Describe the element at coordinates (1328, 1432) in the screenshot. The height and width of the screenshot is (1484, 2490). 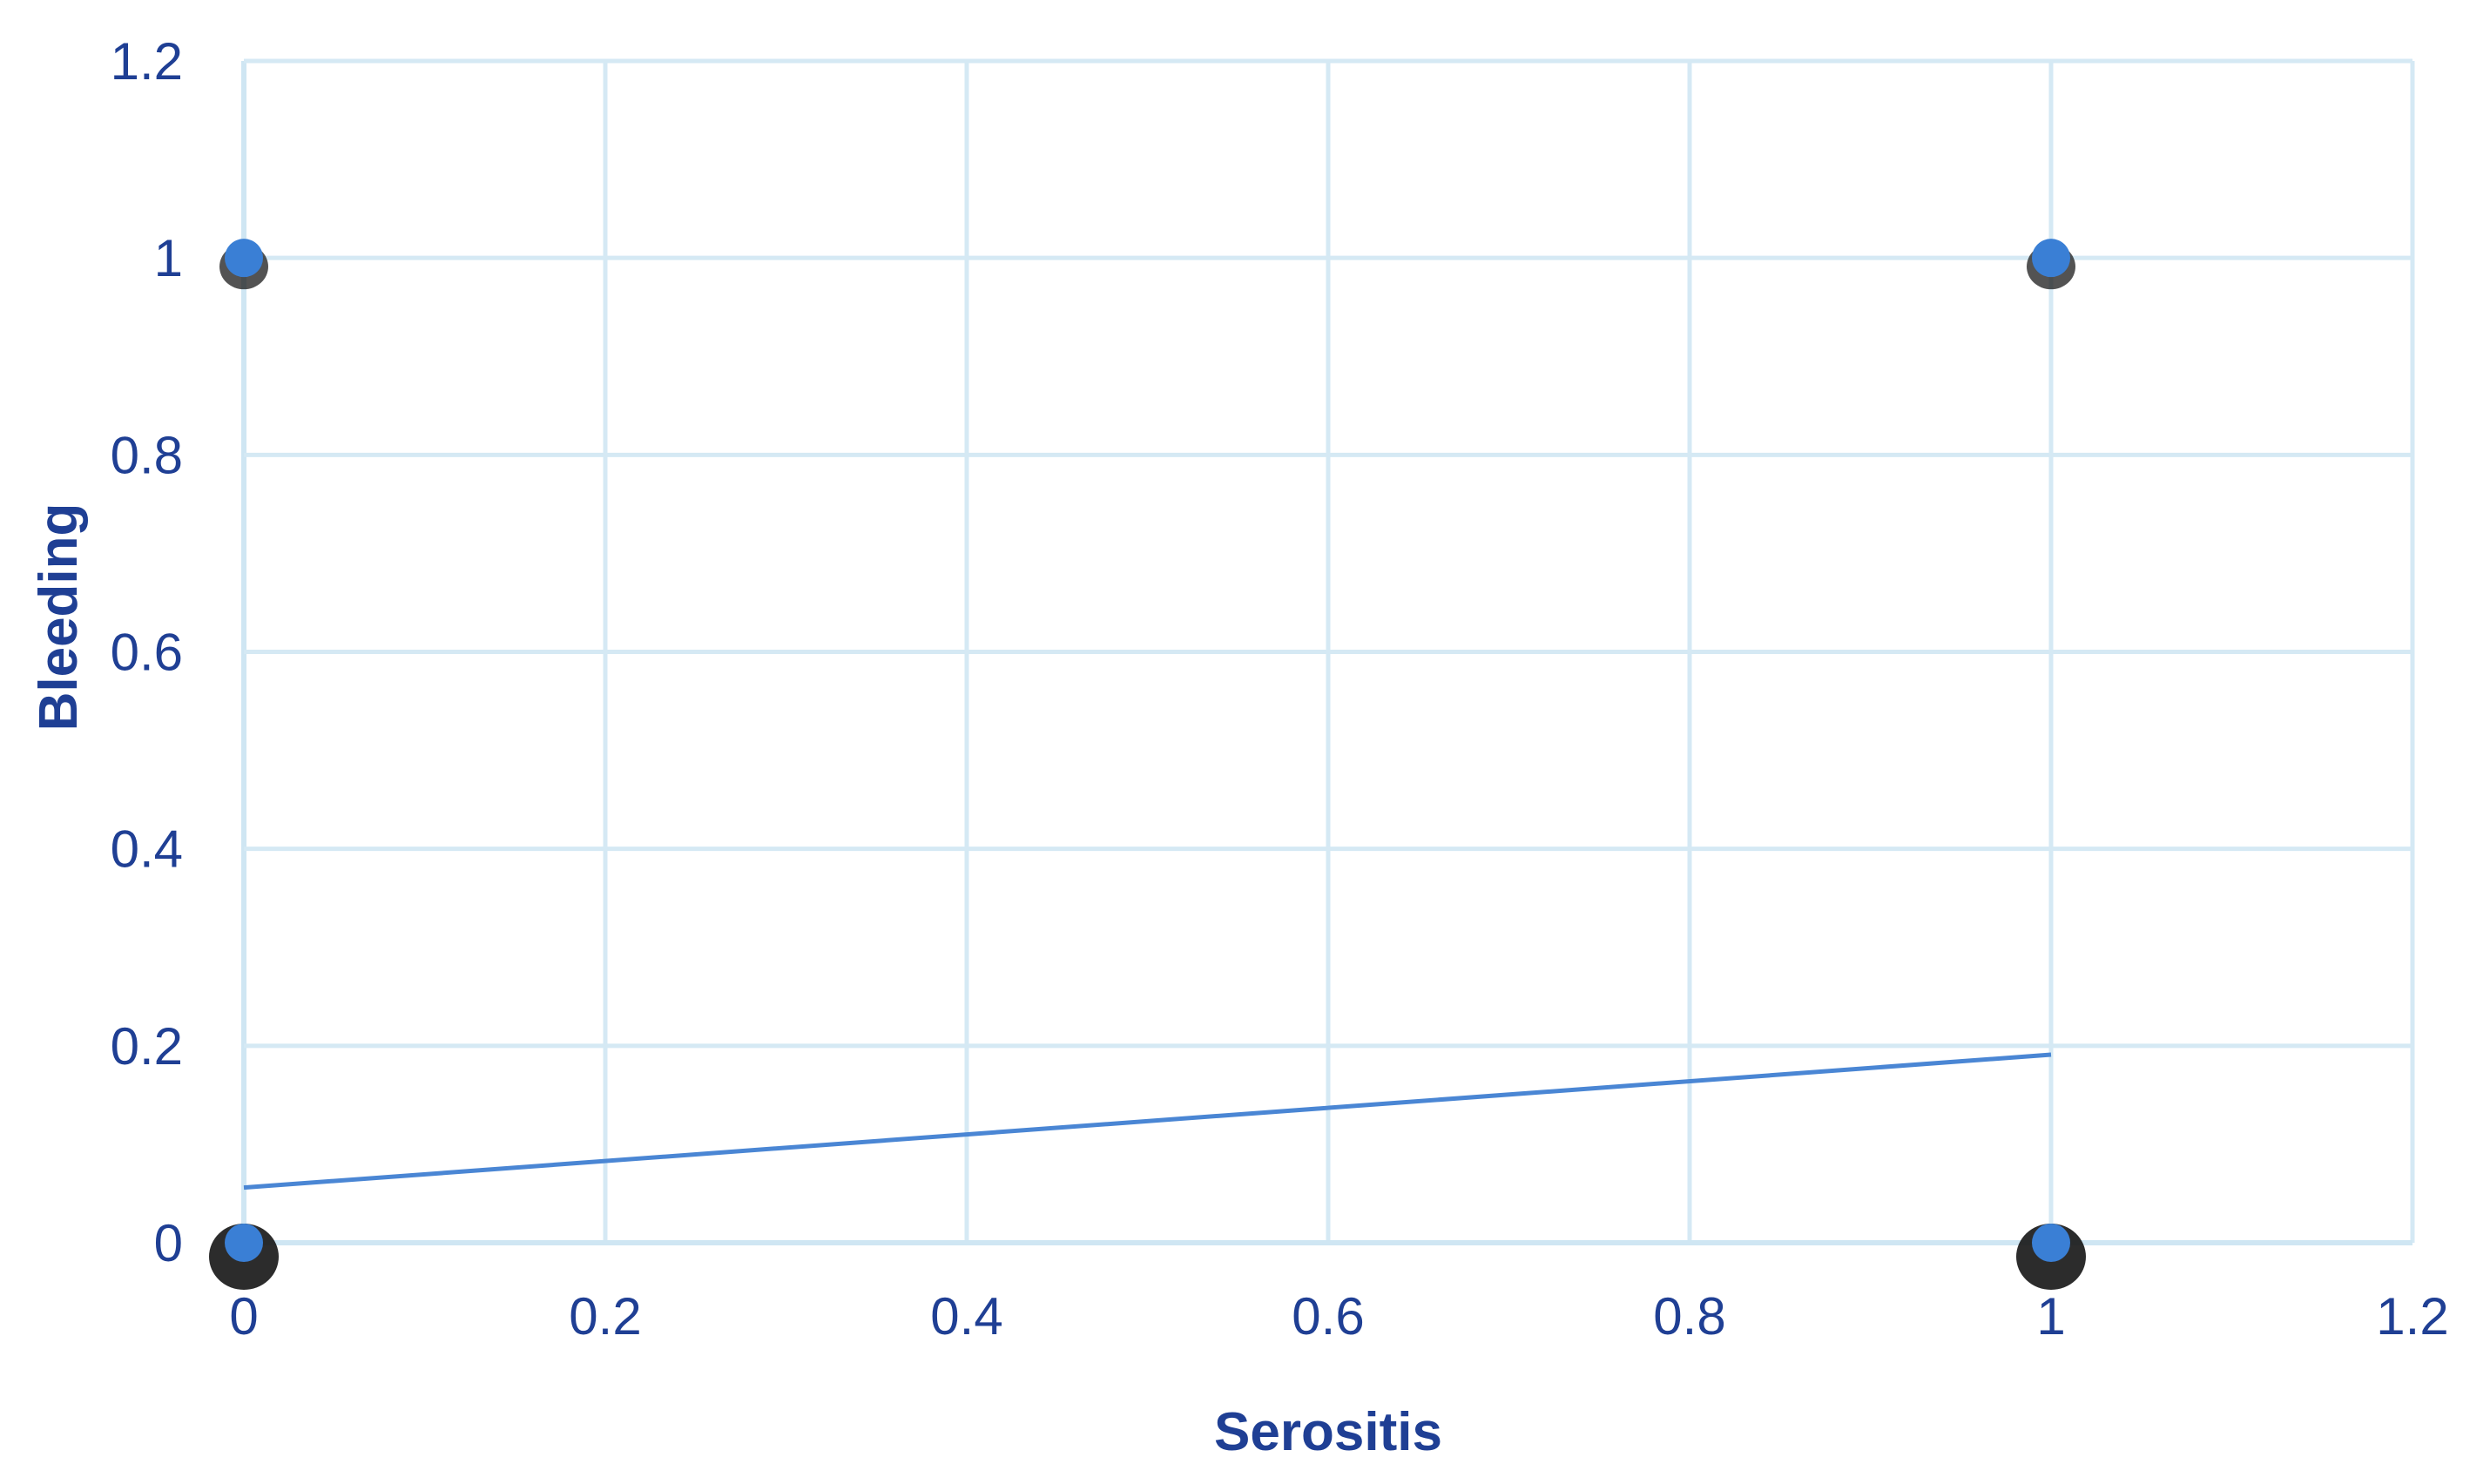
I see `x-axis-title: Serositis` at that location.